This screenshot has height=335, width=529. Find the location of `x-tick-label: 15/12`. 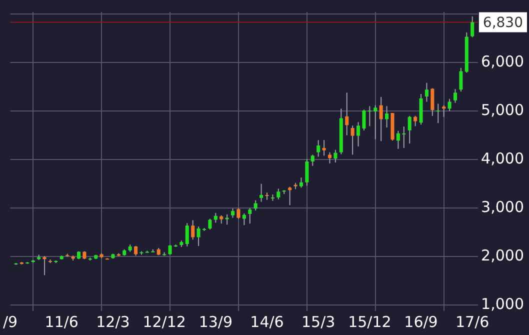

x-tick-label: 15/12 is located at coordinates (370, 321).